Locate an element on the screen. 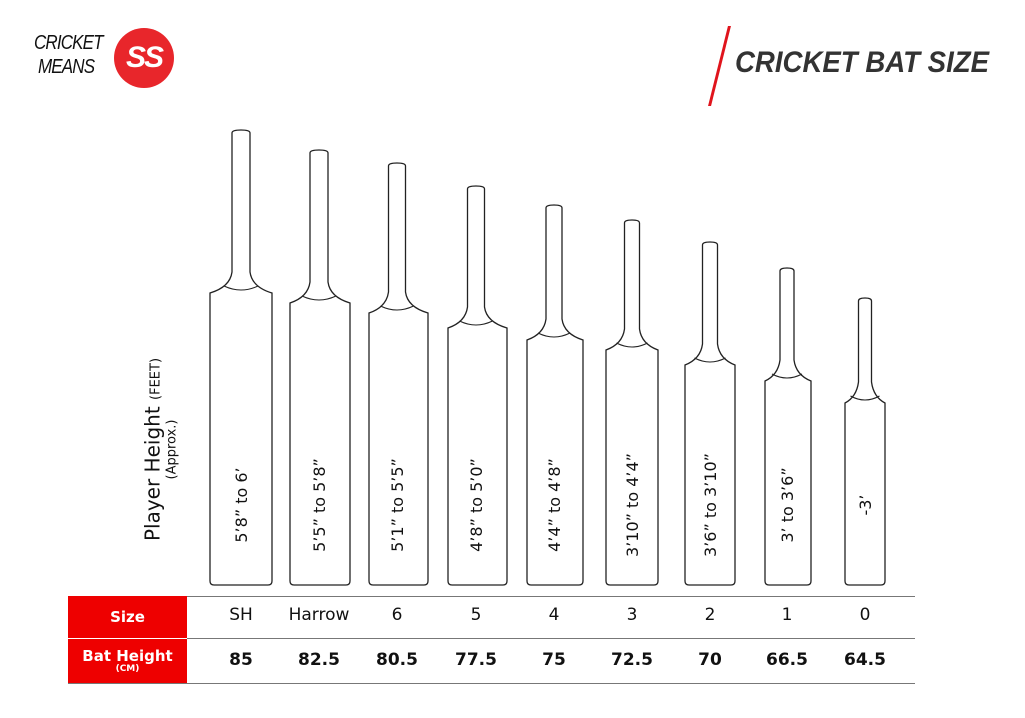 This screenshot has height=718, width=1025. bat: 5’5” to 5’8” is located at coordinates (320, 367).